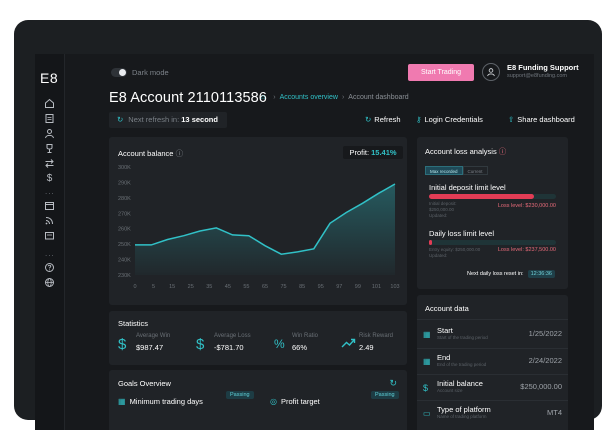 This screenshot has height=430, width=615. Describe the element at coordinates (49, 78) in the screenshot. I see `logo: E8` at that location.